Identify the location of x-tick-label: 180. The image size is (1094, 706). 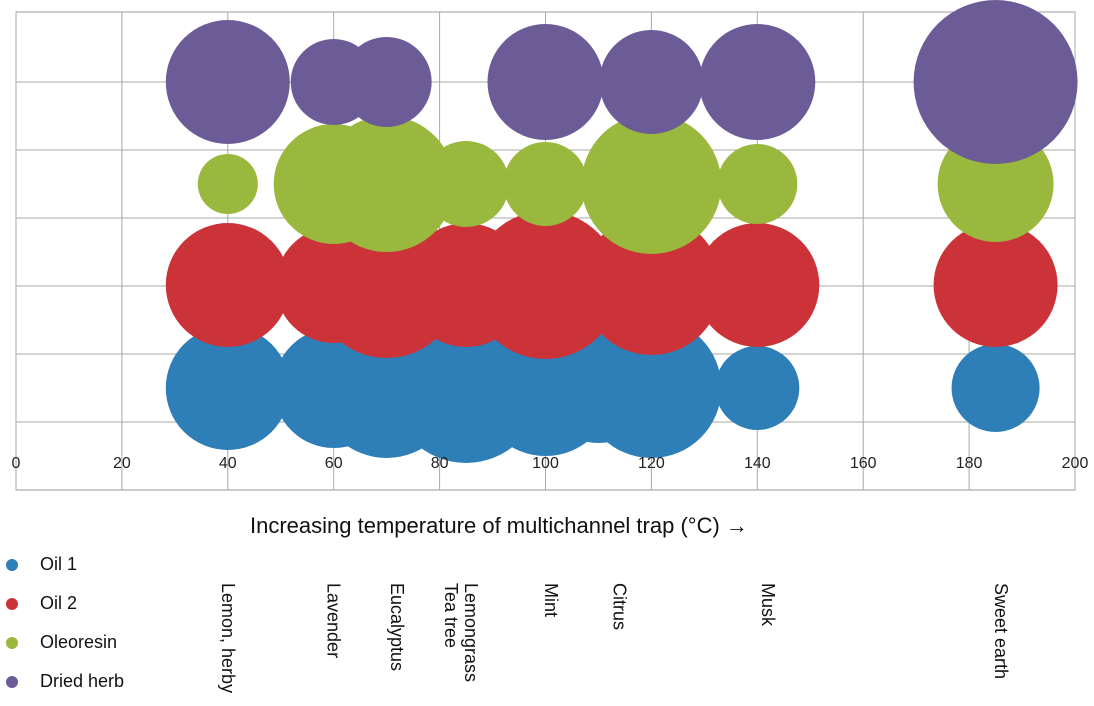
(969, 463).